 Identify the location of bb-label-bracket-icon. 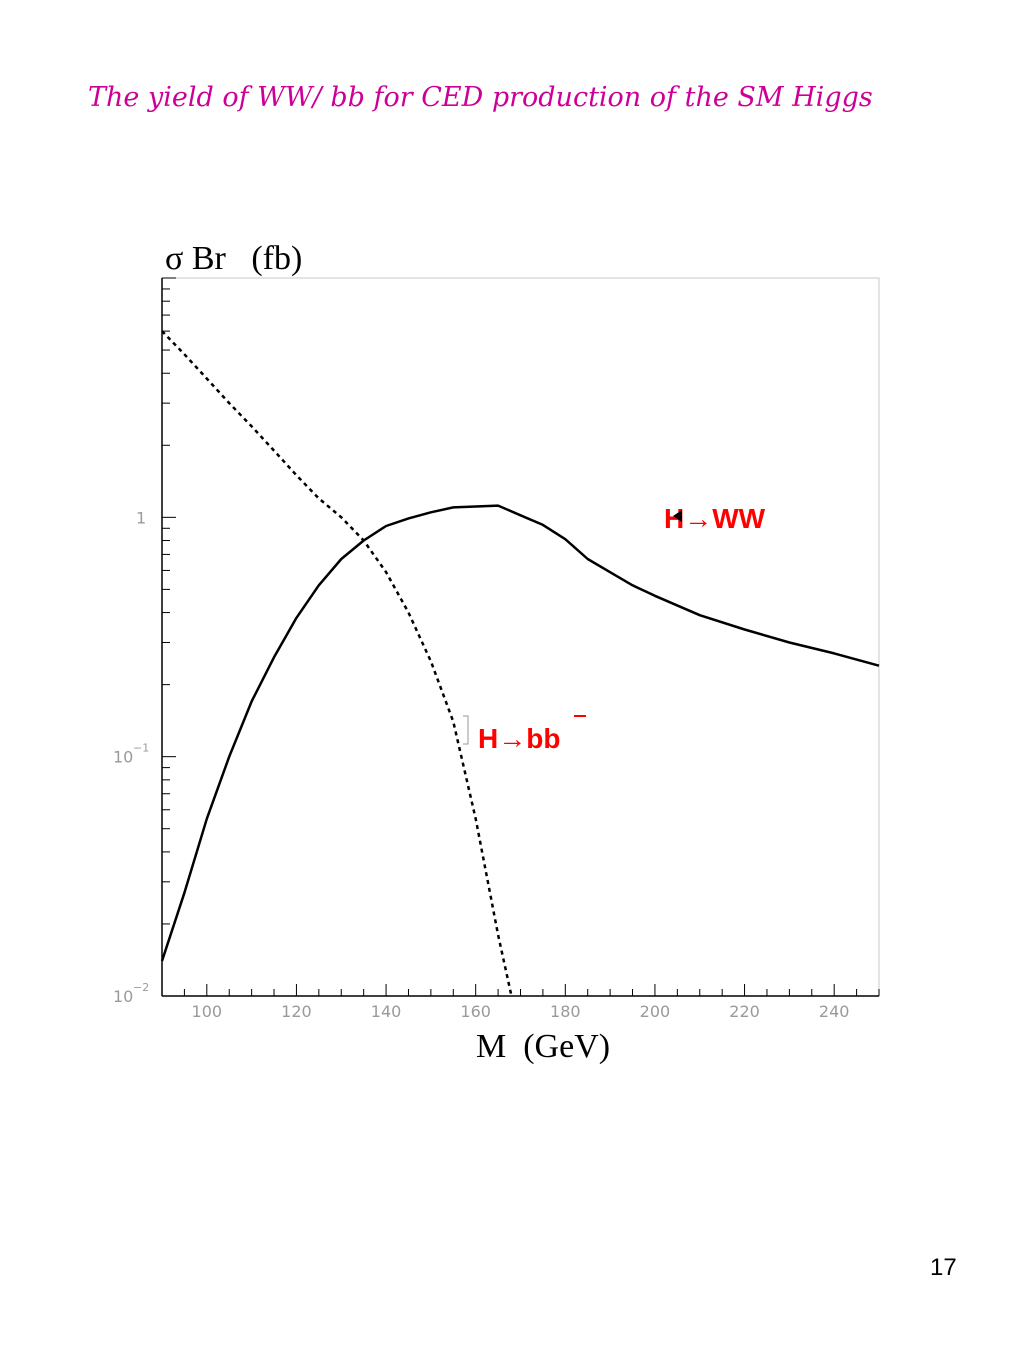
(466, 730).